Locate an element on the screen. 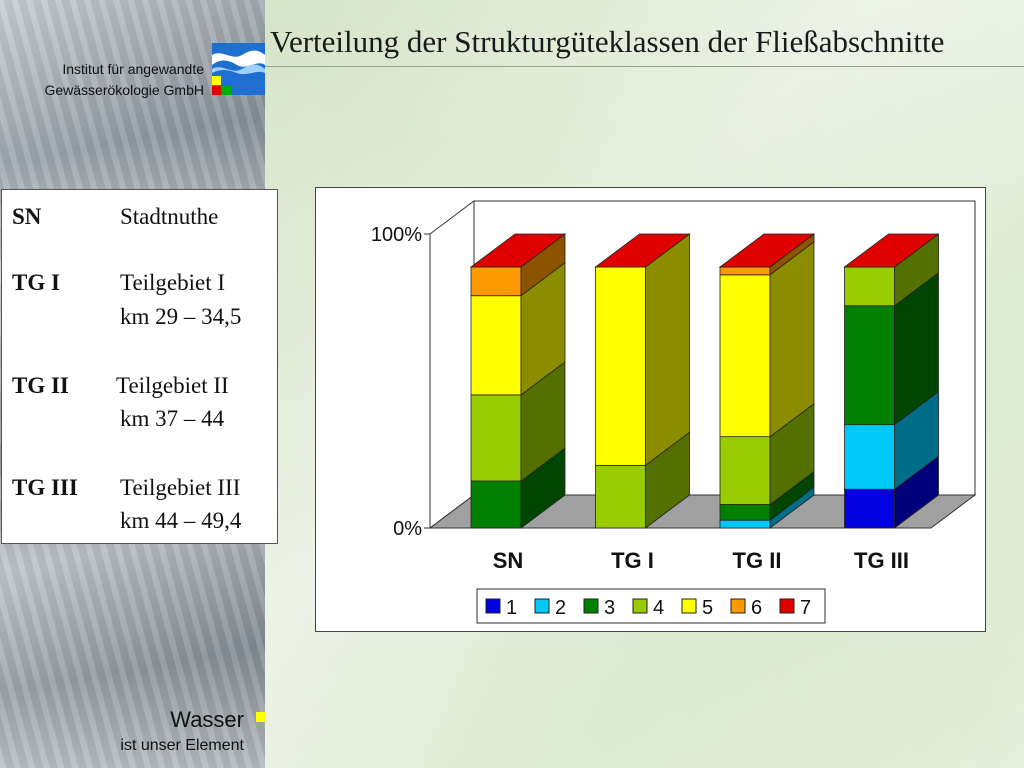  chart-legend is located at coordinates (651, 606).